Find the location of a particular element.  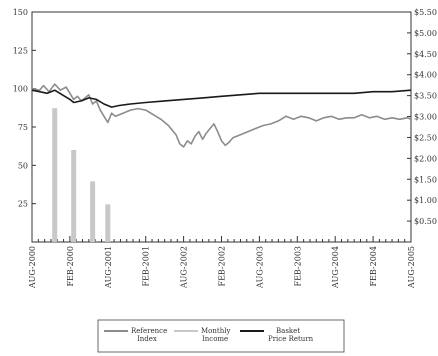

left-tick-label: 25 is located at coordinates (23, 204).